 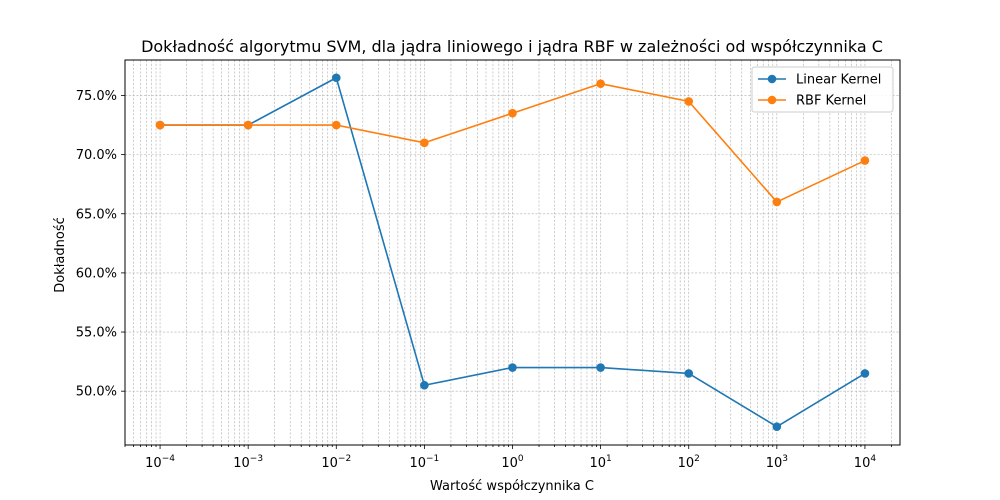 I want to click on y-tick-label: 75.0%, so click(x=96, y=96).